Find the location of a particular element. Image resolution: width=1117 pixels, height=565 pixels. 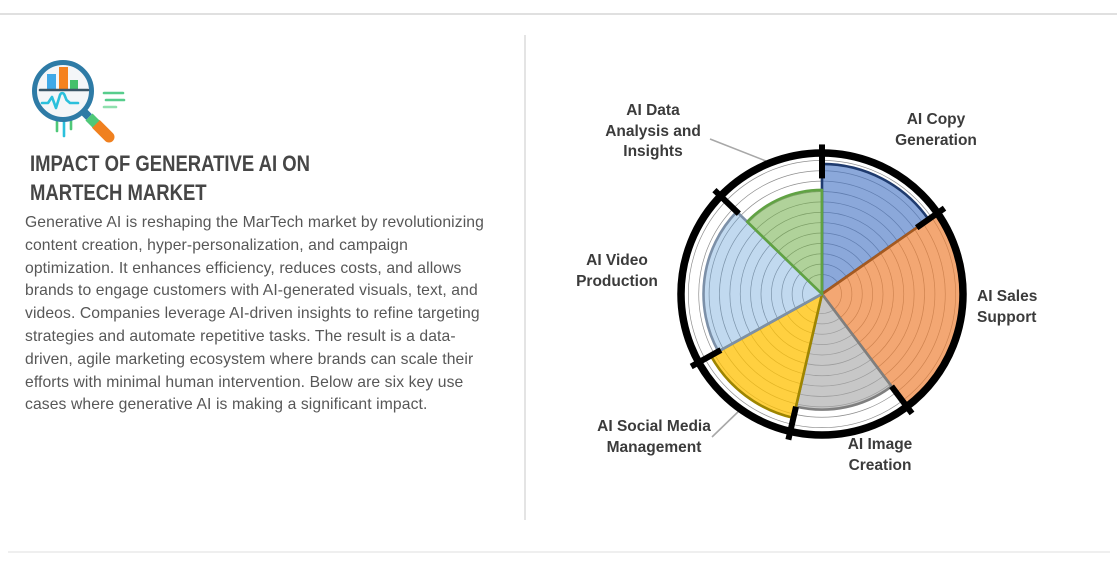

bar-blue is located at coordinates (51, 81).